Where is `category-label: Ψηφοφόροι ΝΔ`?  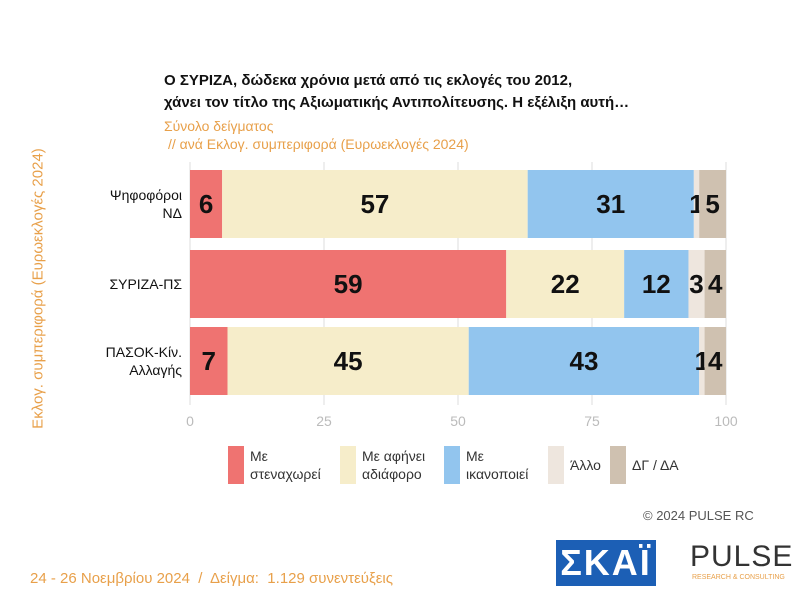 category-label: Ψηφοφόροι ΝΔ is located at coordinates (145, 204).